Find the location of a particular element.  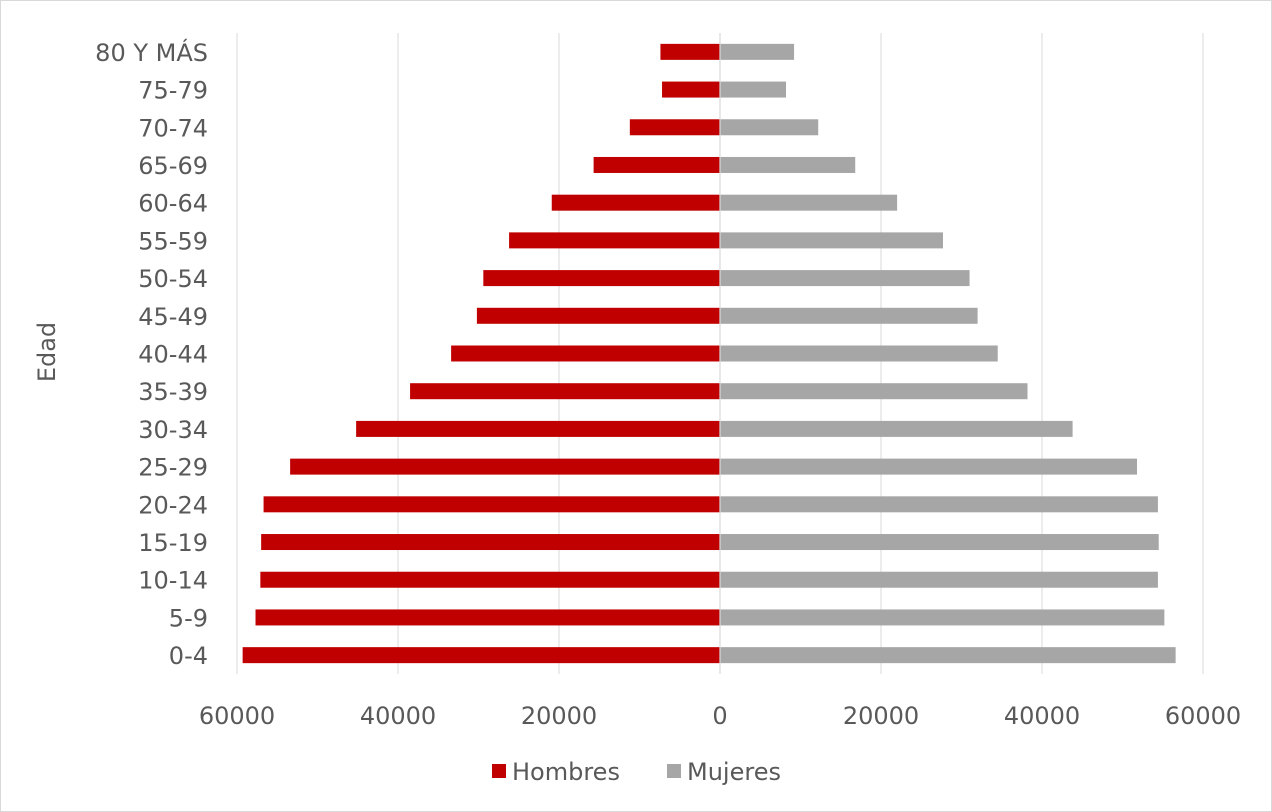

y-axis-title: Edad is located at coordinates (47, 352).